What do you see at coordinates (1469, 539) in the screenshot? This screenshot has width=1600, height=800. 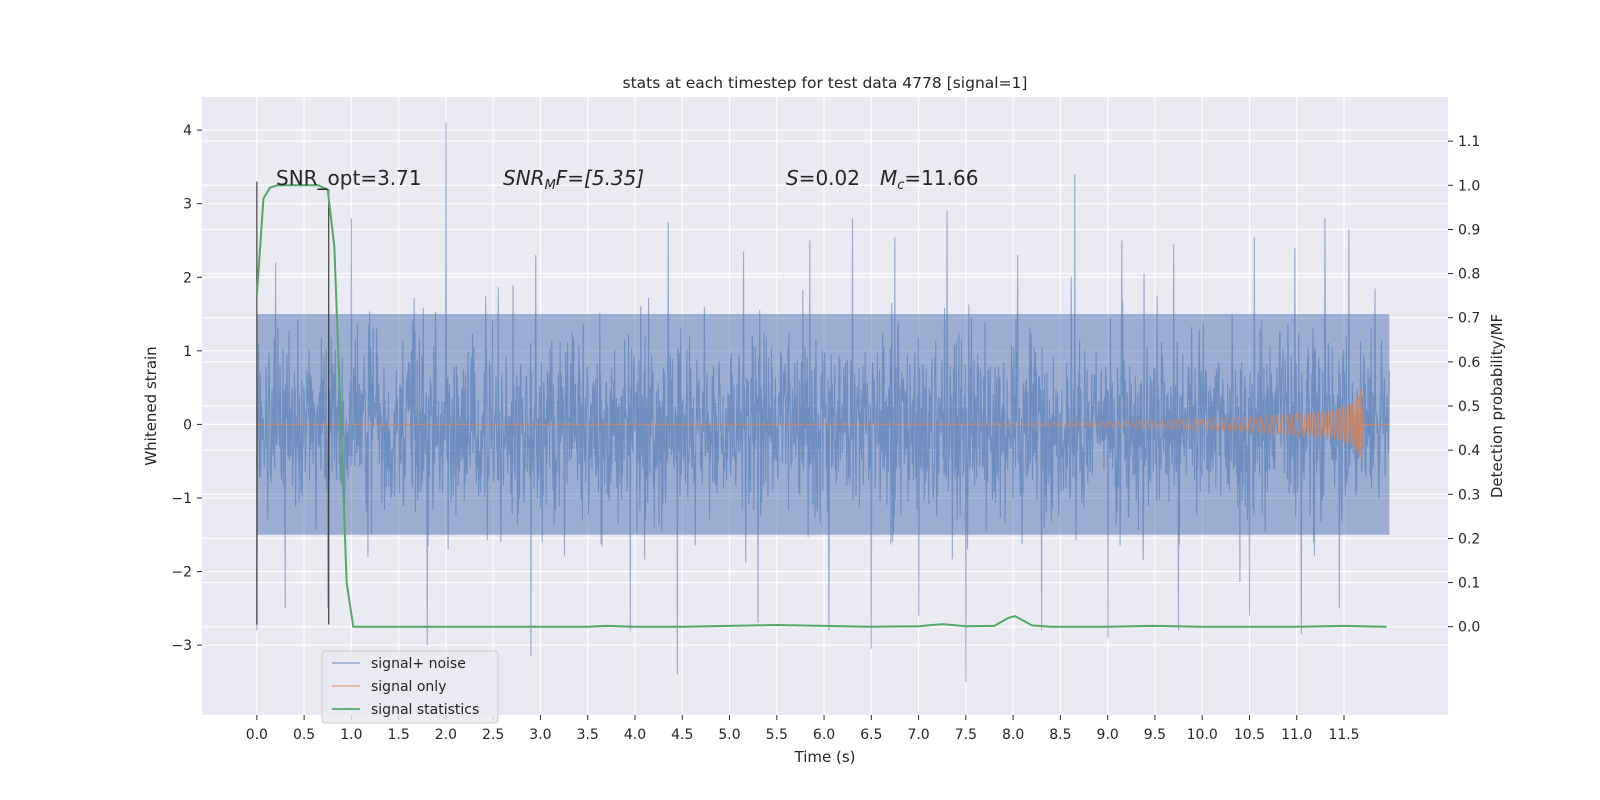 I see `y-right-tick-label-2: 0.2` at bounding box center [1469, 539].